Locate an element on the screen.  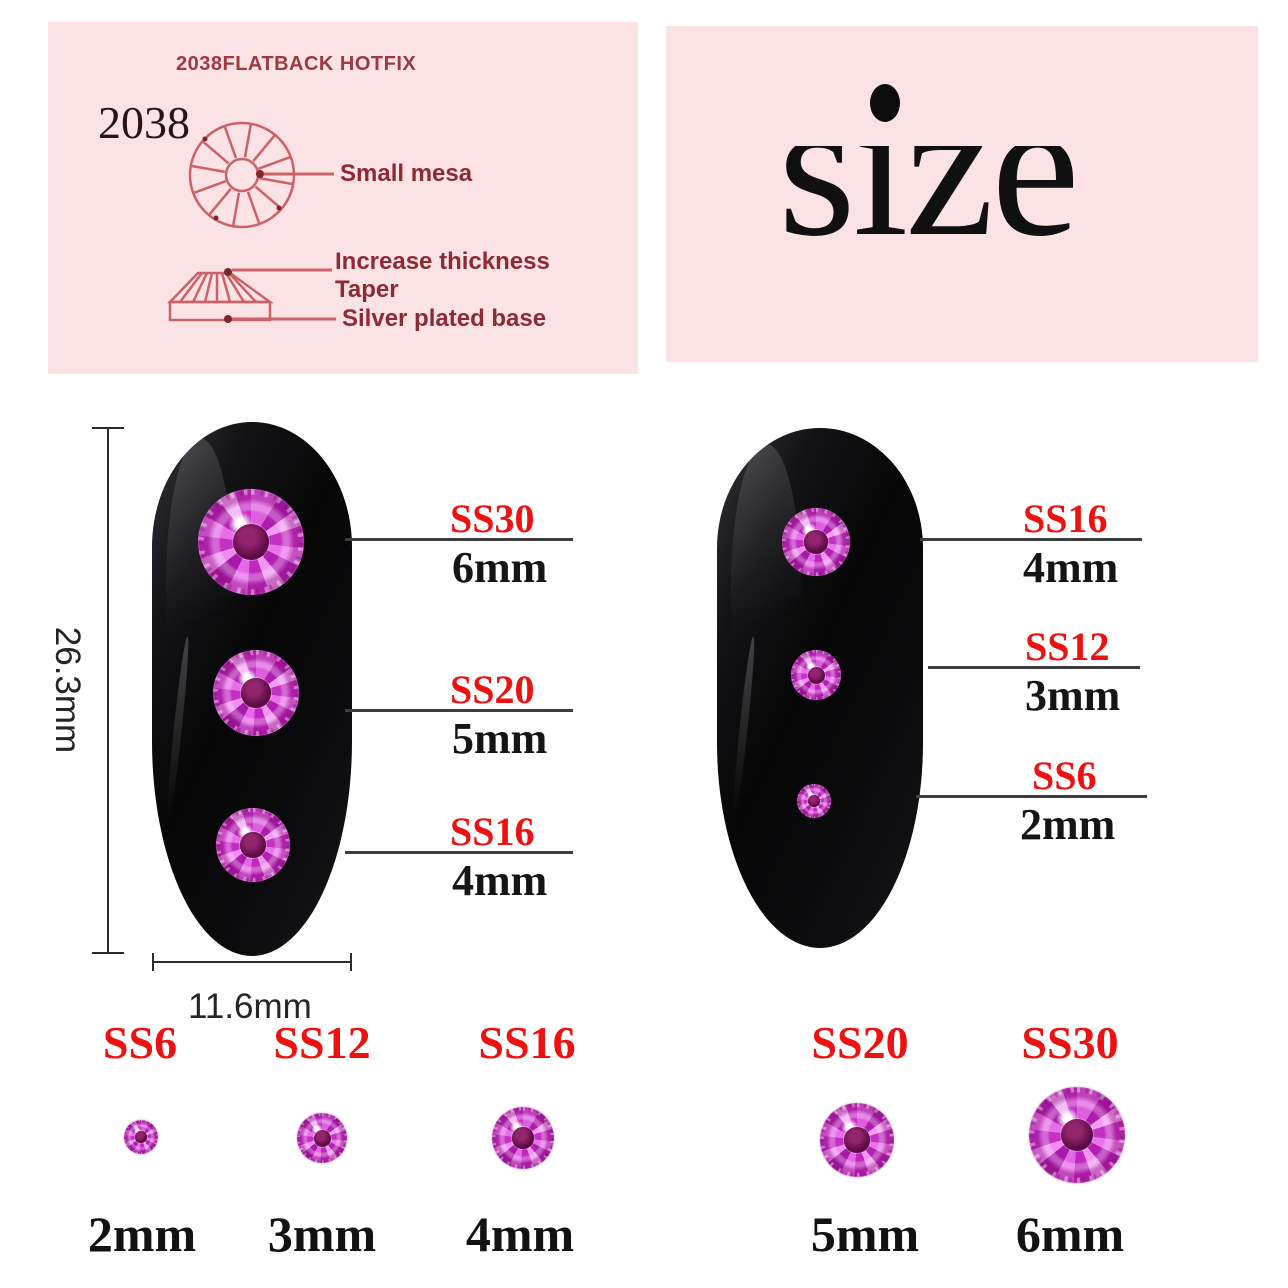
rhinestone-ss12-sample is located at coordinates (322, 1138).